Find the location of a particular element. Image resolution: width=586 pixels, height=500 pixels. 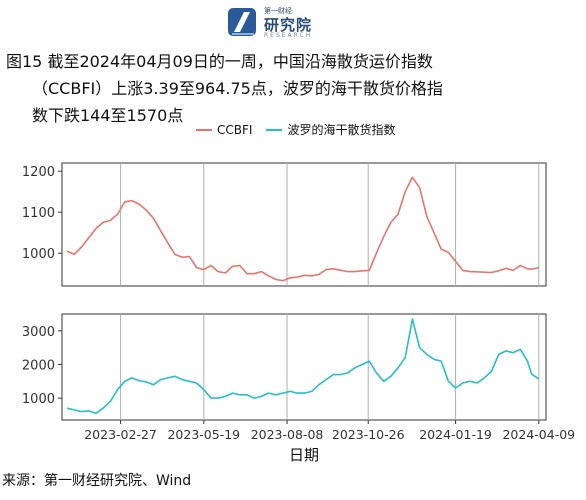

y-tick-label-ccbfi-2: 1200 is located at coordinates (38, 172).